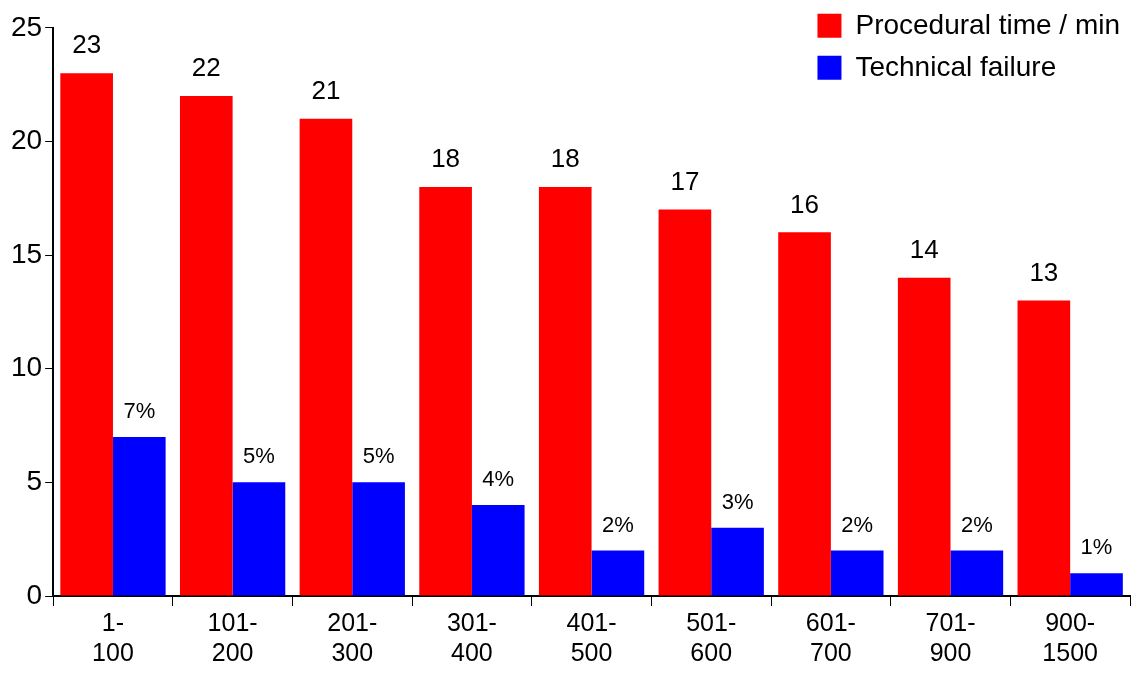  What do you see at coordinates (988, 24) in the screenshot?
I see `legend-label: Procedural time / min` at bounding box center [988, 24].